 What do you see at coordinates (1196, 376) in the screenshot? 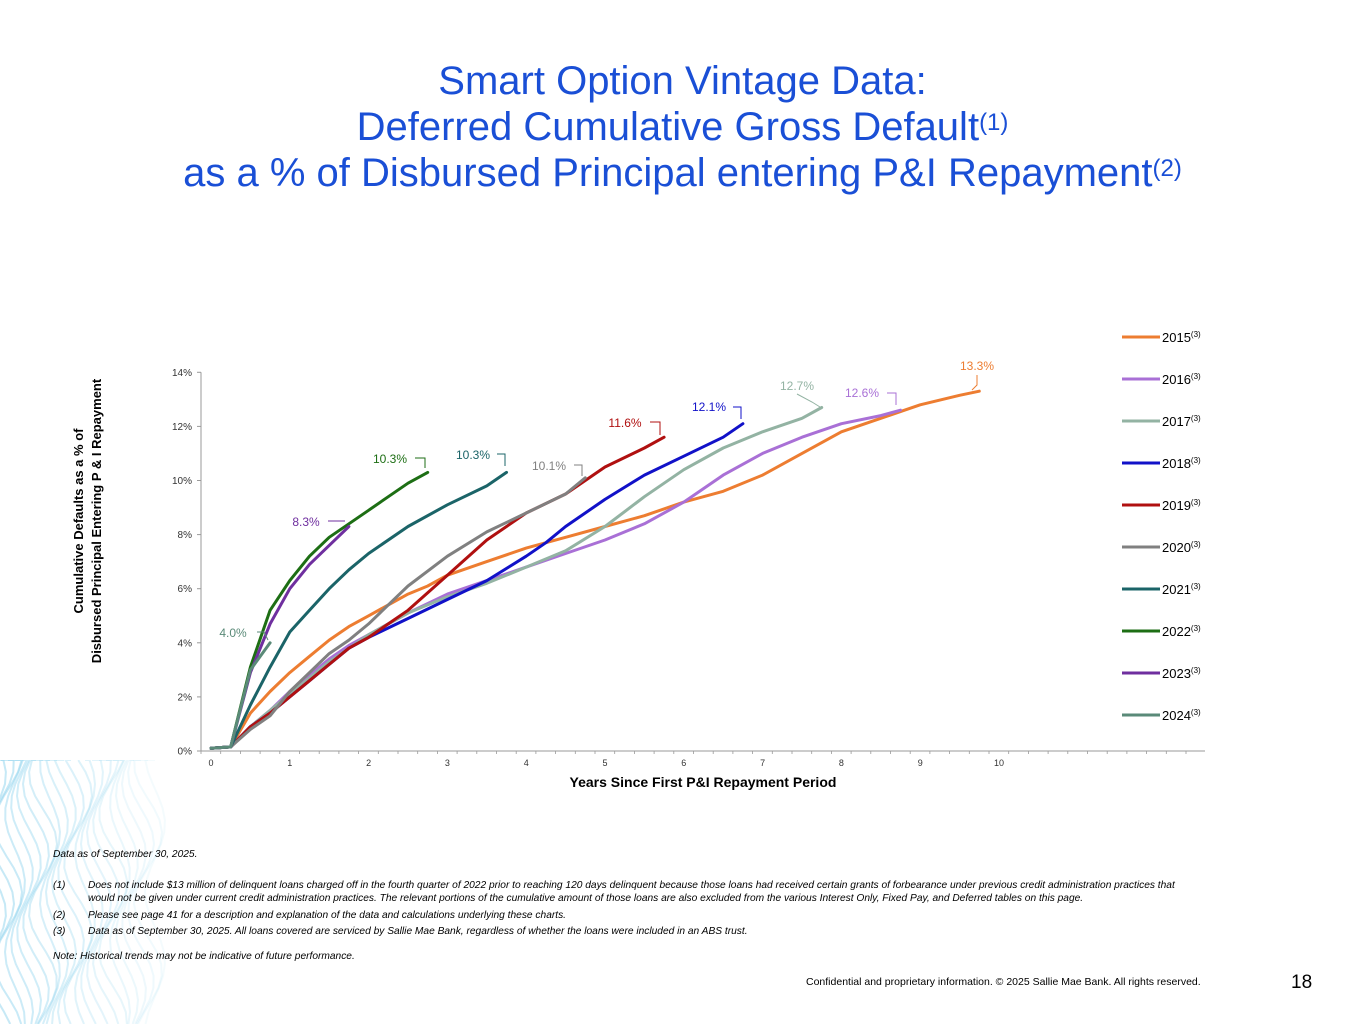
I see `legend-sup-2016: (3)` at bounding box center [1196, 376].